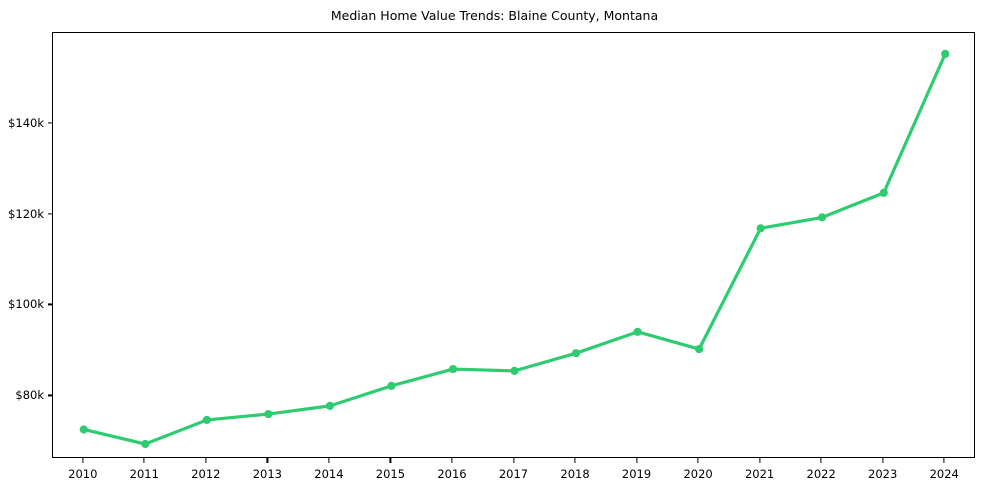 This screenshot has height=490, width=989. I want to click on y-tick-label: $100k, so click(26, 304).